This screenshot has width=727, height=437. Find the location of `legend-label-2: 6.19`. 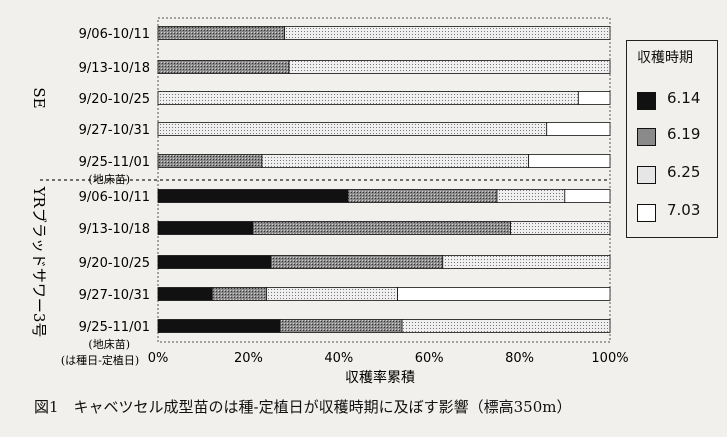

legend-label-2: 6.19 is located at coordinates (684, 134).